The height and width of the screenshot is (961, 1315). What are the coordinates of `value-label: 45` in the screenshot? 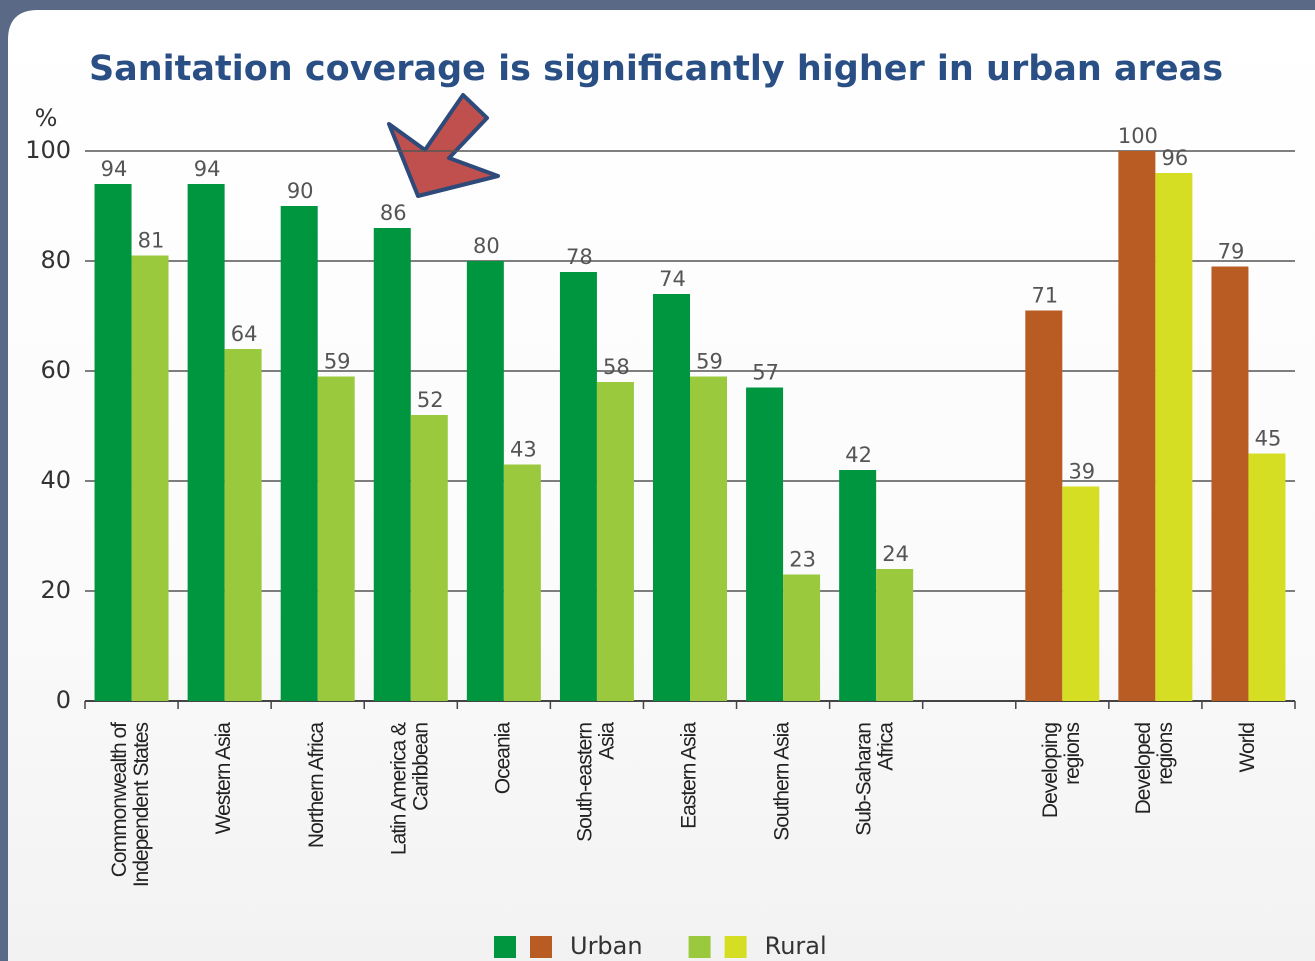 It's located at (1268, 439).